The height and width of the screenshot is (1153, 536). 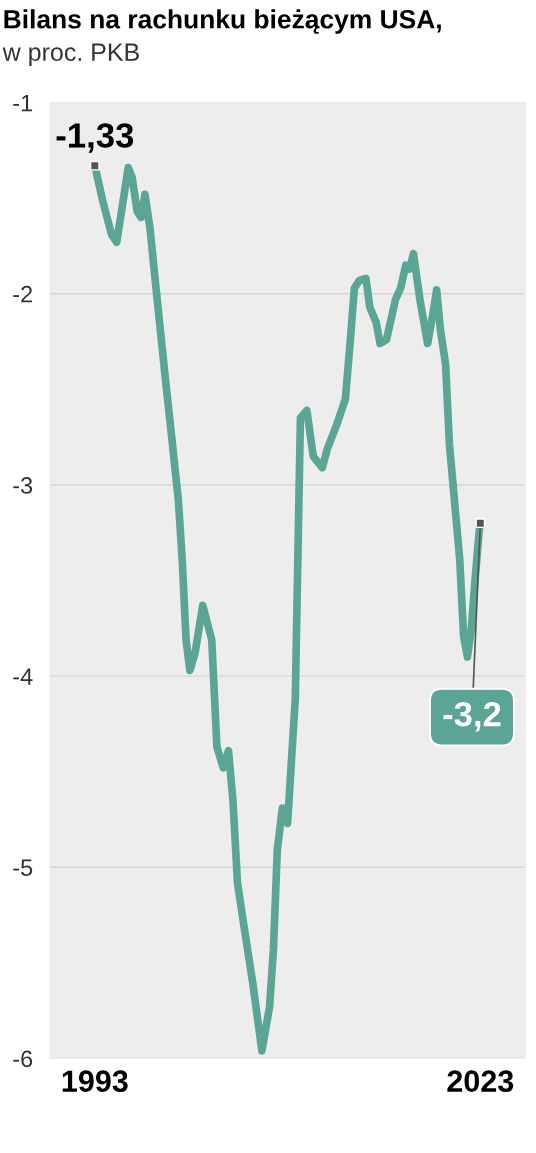 What do you see at coordinates (23, 676) in the screenshot?
I see `y-tick-label: -4` at bounding box center [23, 676].